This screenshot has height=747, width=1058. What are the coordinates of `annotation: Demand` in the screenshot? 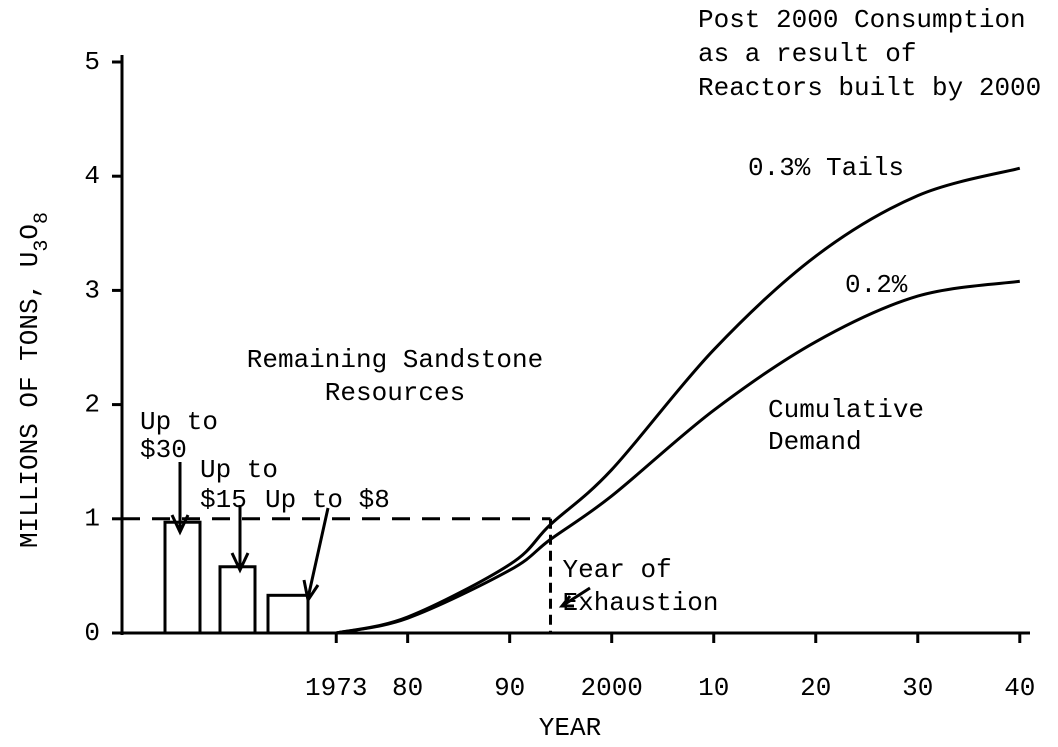 It's located at (815, 442).